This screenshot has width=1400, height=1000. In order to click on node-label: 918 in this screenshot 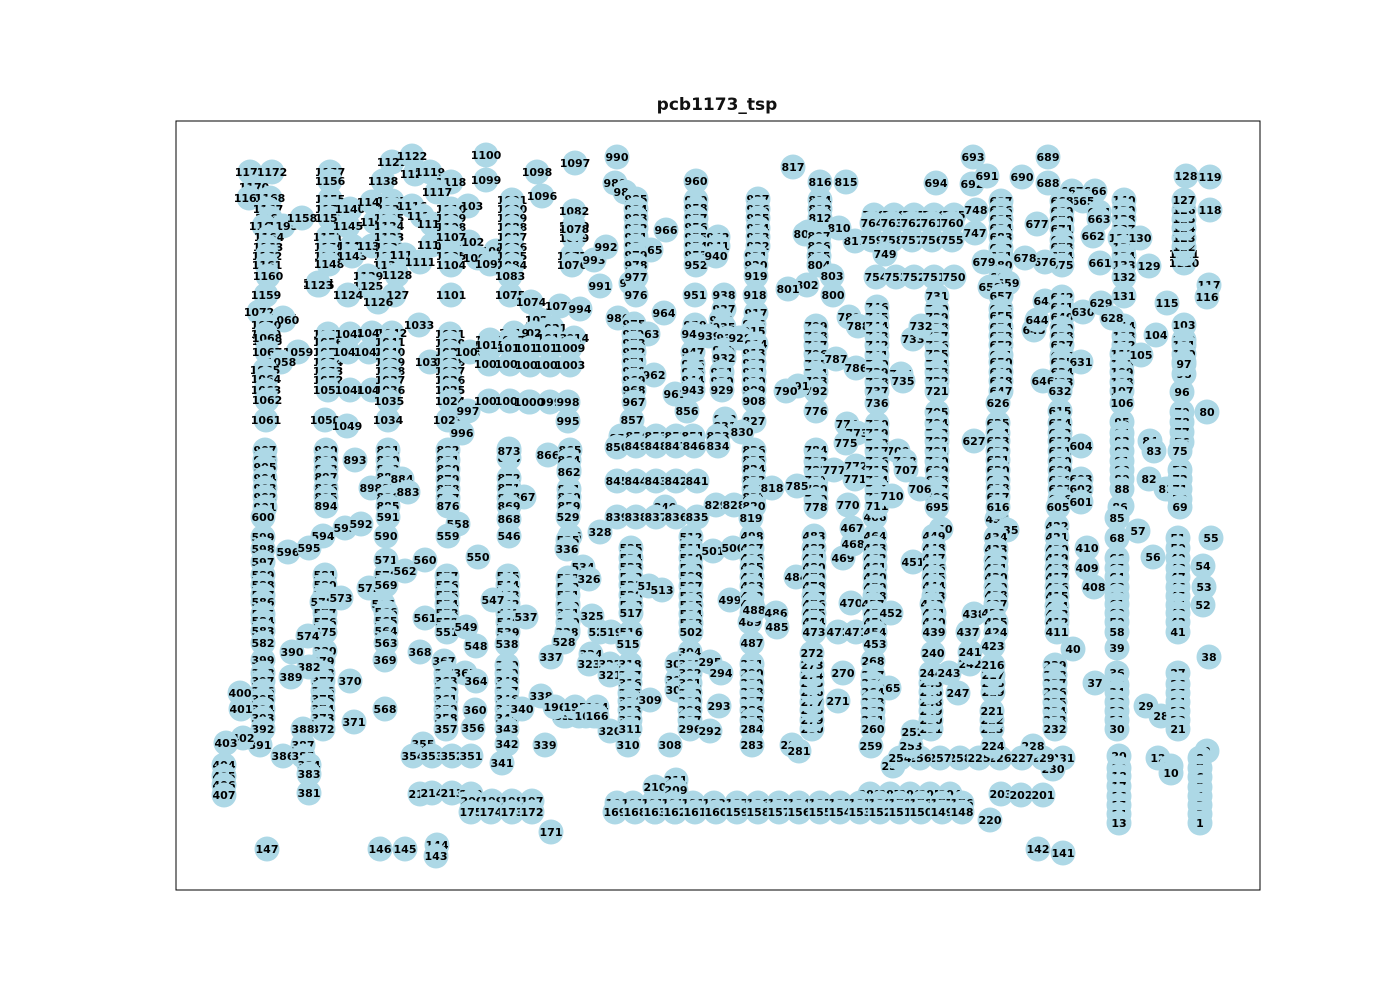, I will do `click(755, 295)`.